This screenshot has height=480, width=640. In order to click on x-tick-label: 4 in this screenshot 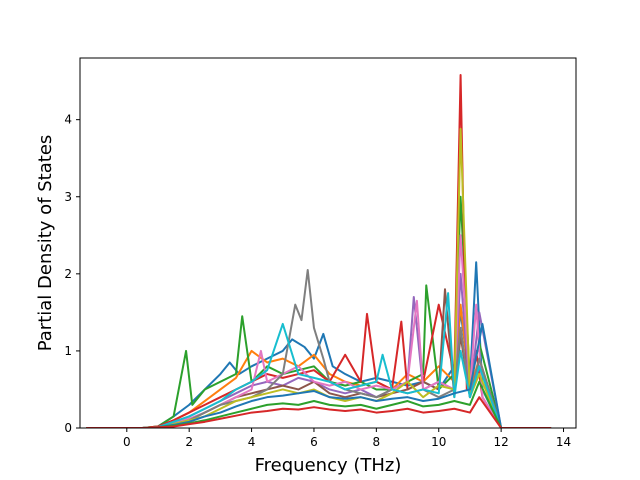, I will do `click(252, 442)`.